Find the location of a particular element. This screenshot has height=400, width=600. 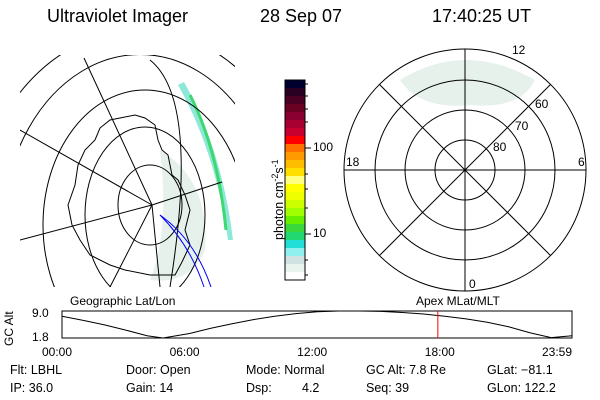

xtick-label: 18:00 is located at coordinates (439, 352).